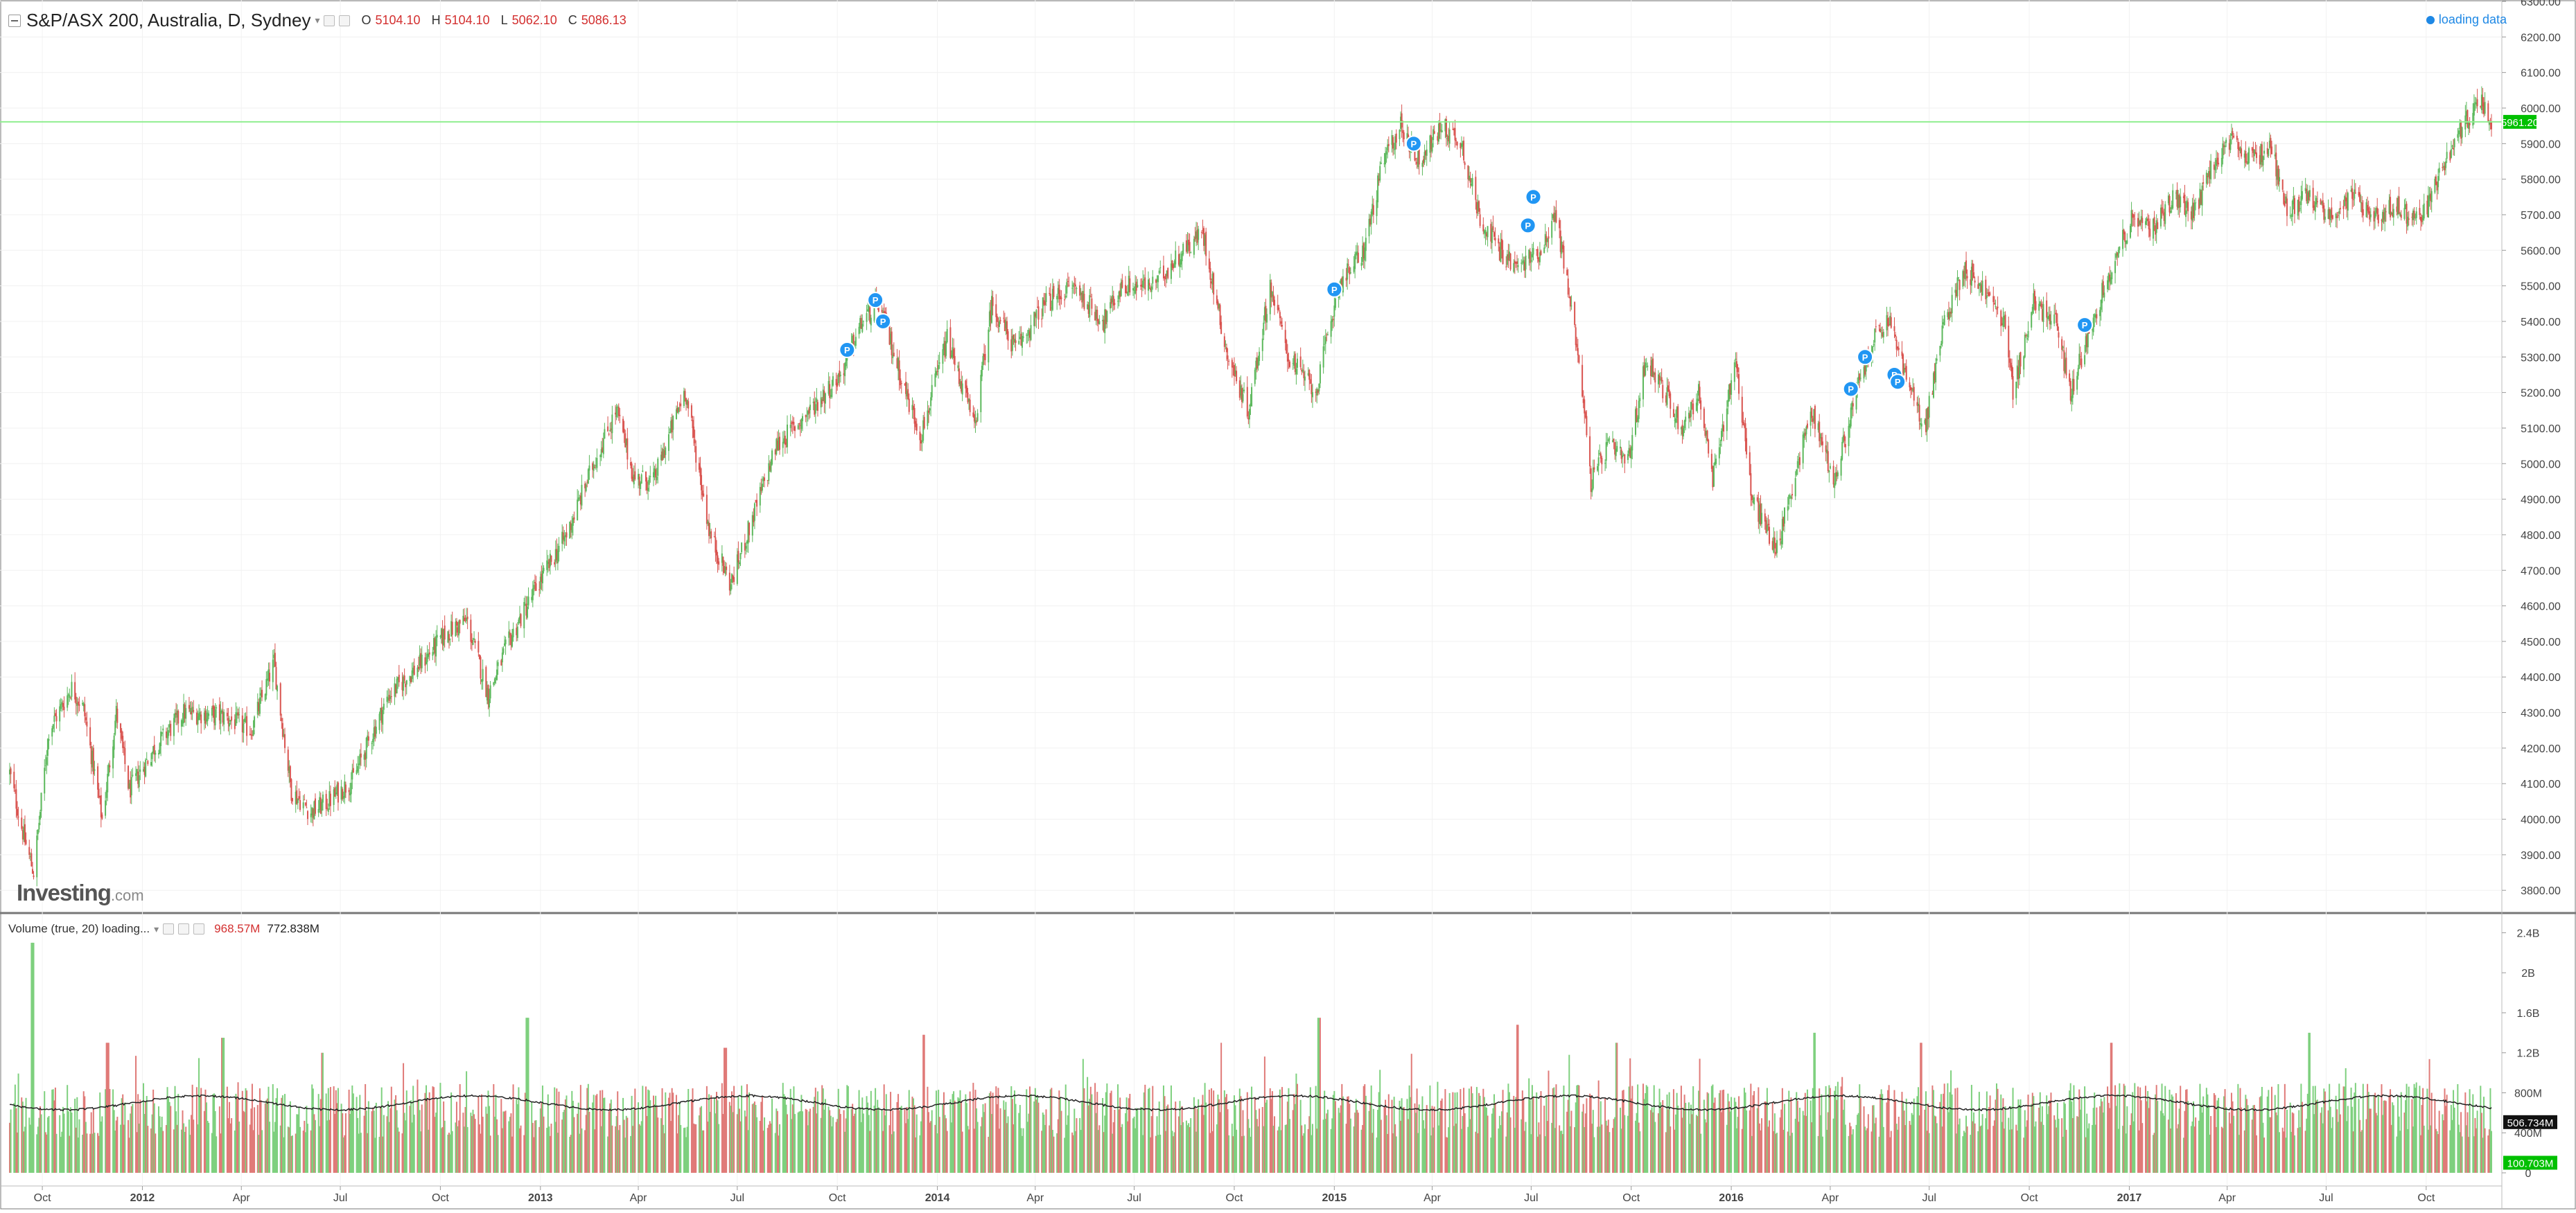 This screenshot has height=1213, width=2576. I want to click on price-tick-label: 5600.00, so click(2541, 251).